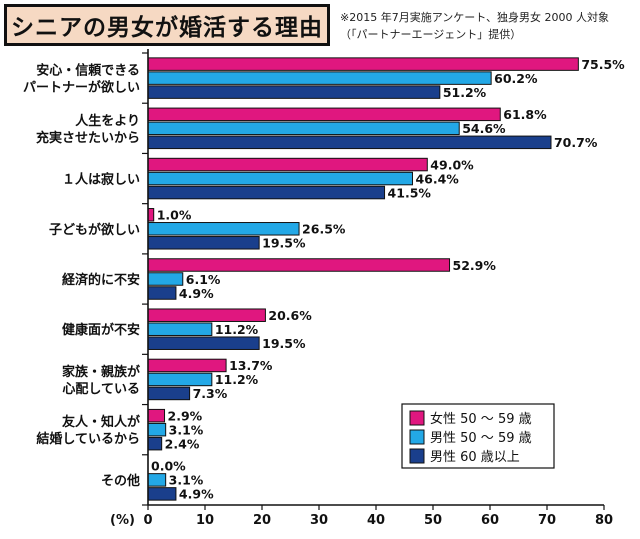 The width and height of the screenshot is (640, 539). I want to click on bar-s1-c6, so click(206, 315).